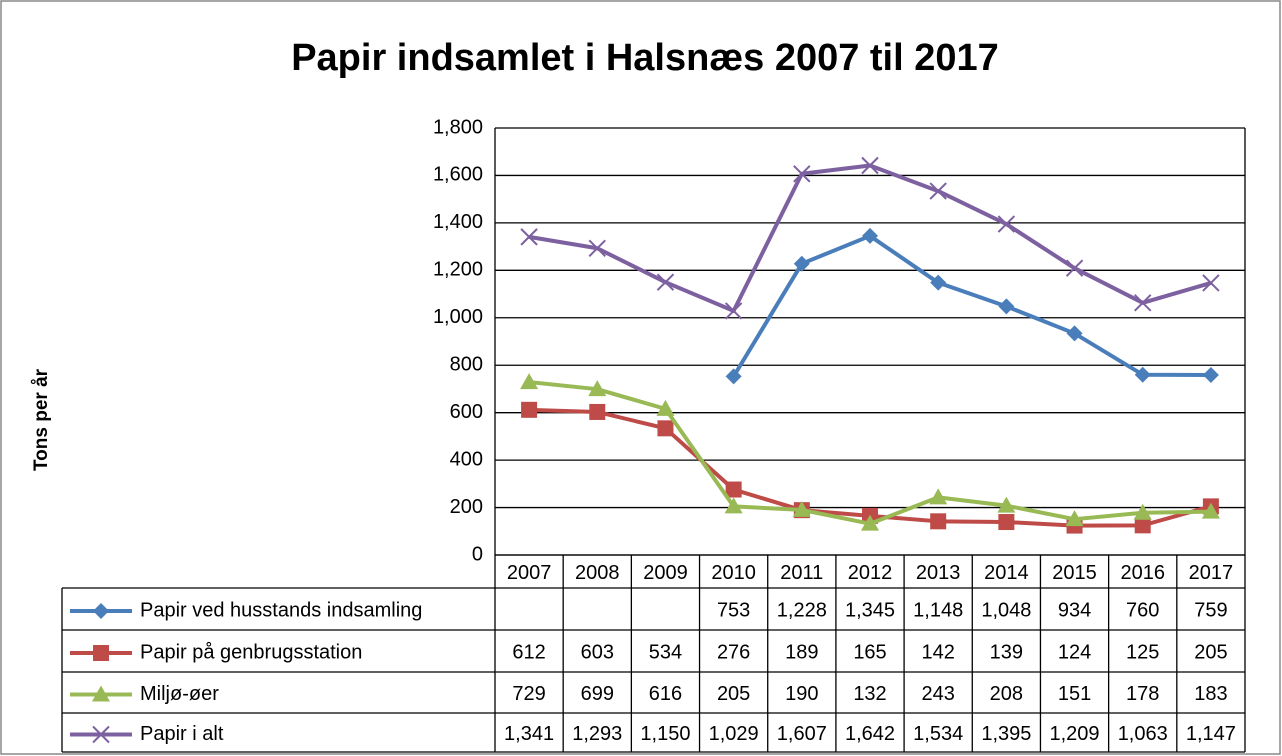 This screenshot has height=756, width=1282. What do you see at coordinates (597, 694) in the screenshot?
I see `table-value: 699` at bounding box center [597, 694].